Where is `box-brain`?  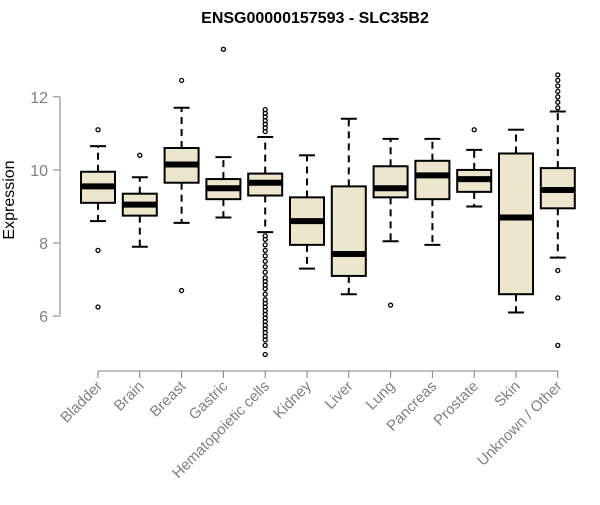
box-brain is located at coordinates (139, 200).